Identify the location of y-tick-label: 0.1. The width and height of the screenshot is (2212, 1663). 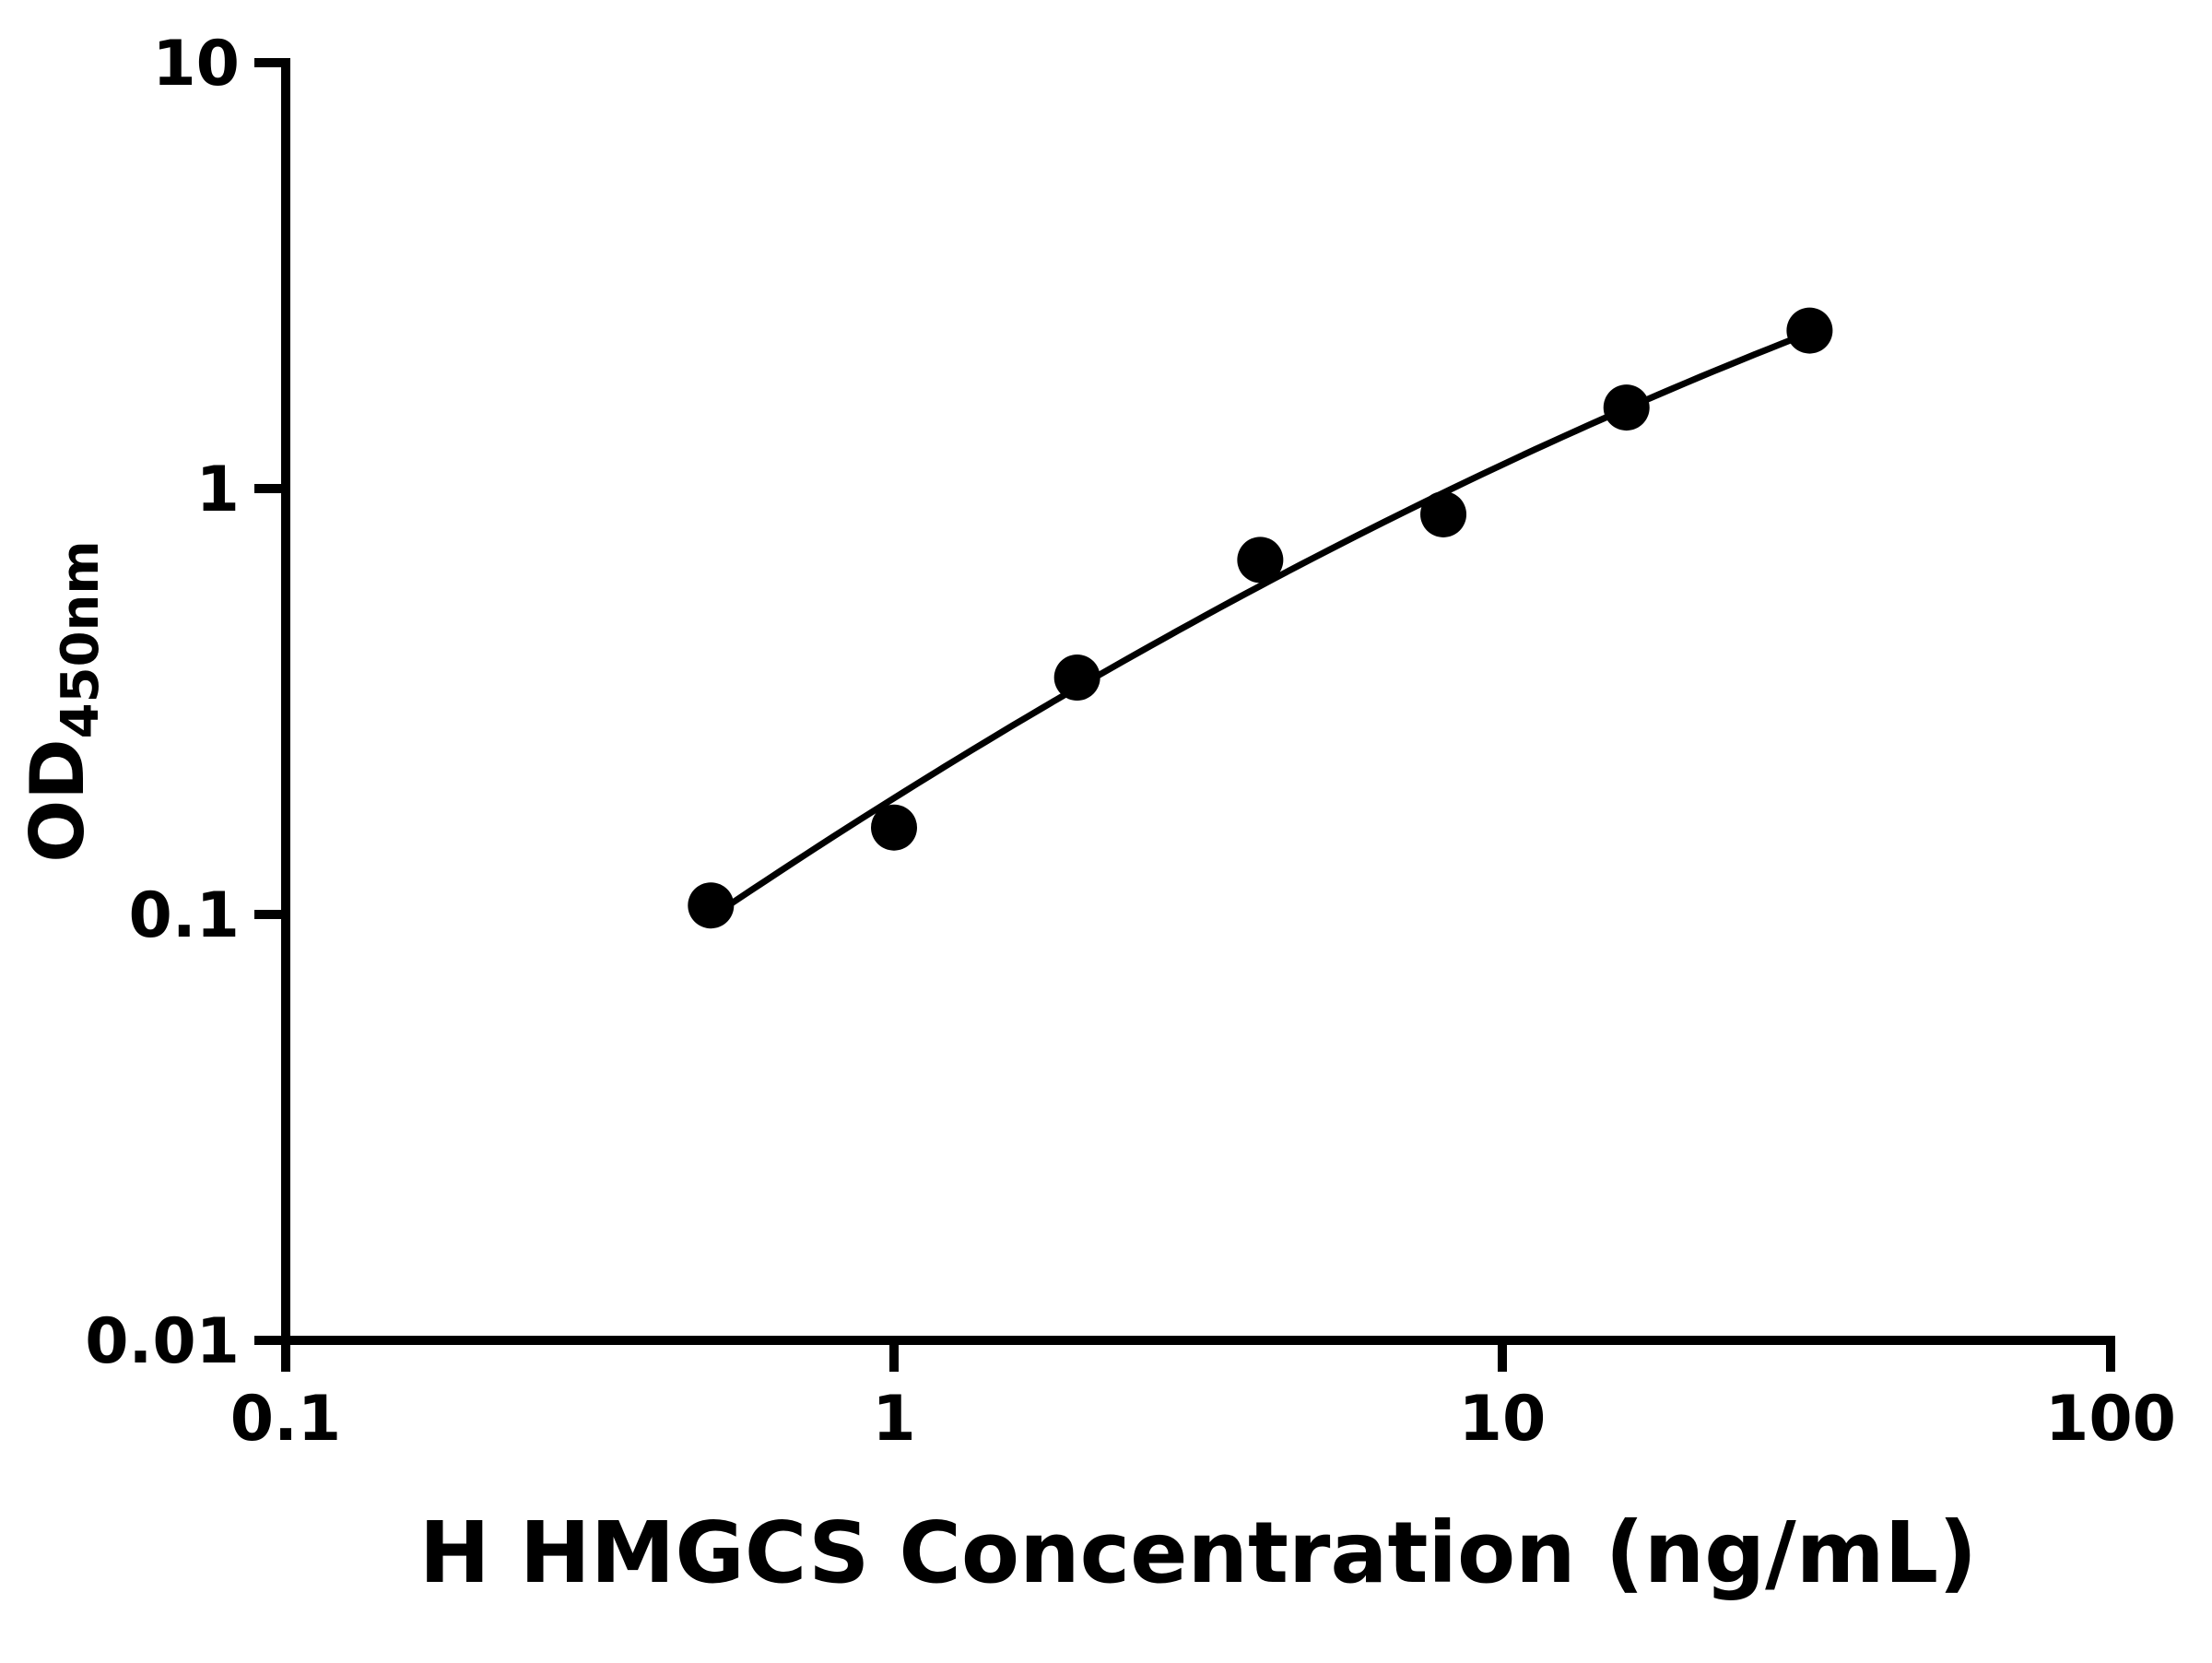
(184, 915).